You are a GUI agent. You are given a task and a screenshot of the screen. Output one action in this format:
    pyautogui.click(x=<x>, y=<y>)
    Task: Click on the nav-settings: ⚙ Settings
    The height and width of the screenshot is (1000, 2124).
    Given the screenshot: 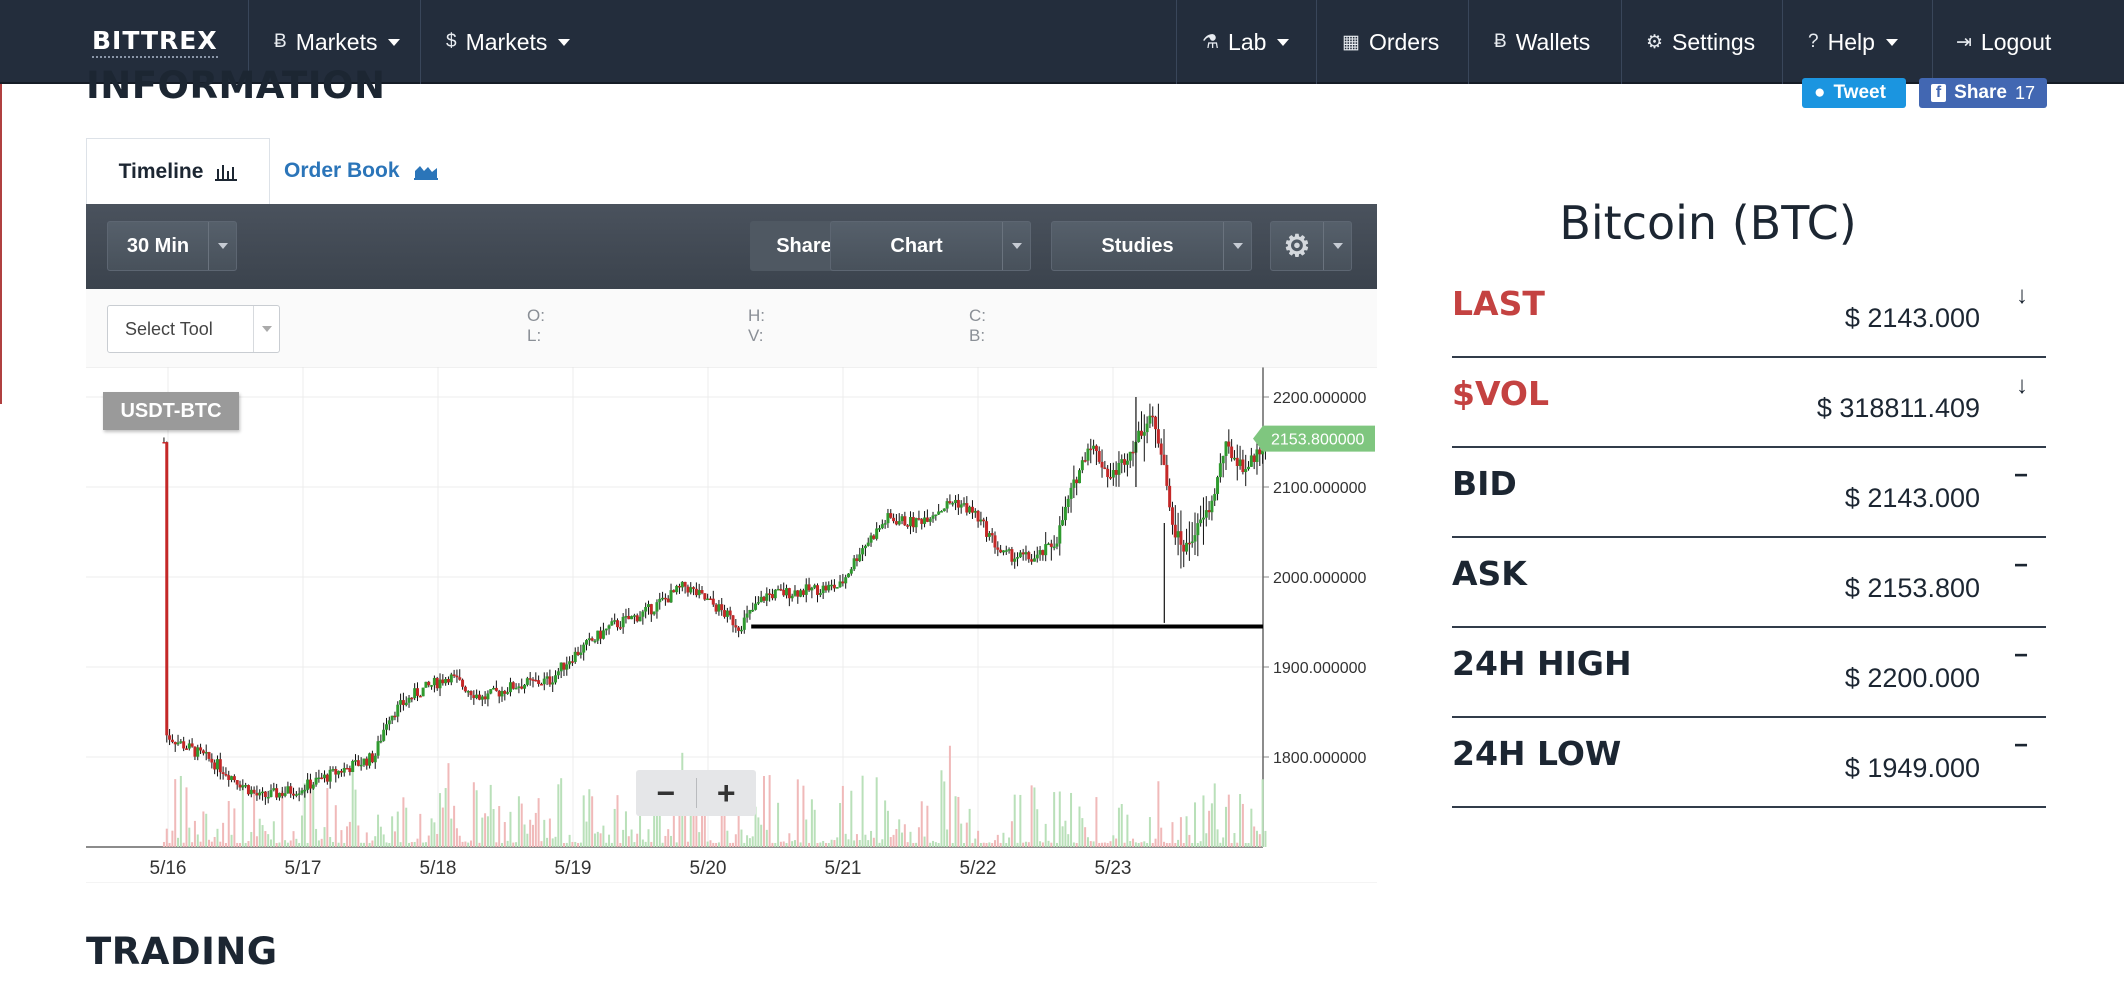 What is the action you would take?
    pyautogui.click(x=1700, y=42)
    